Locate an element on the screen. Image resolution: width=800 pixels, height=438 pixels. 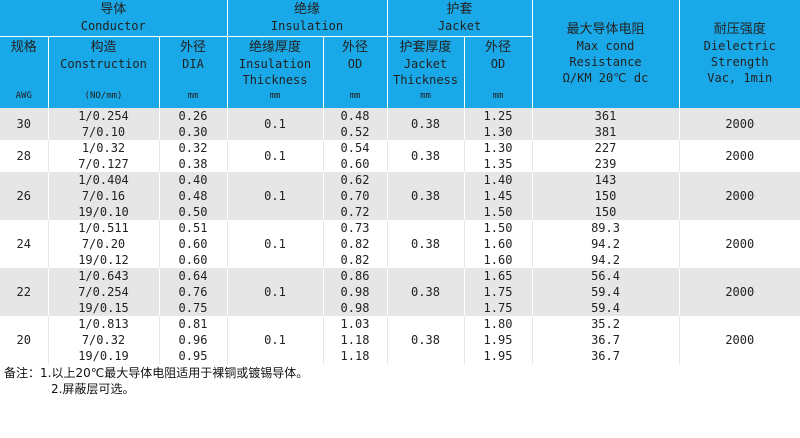
awg-cell: 26 is located at coordinates (24, 196).